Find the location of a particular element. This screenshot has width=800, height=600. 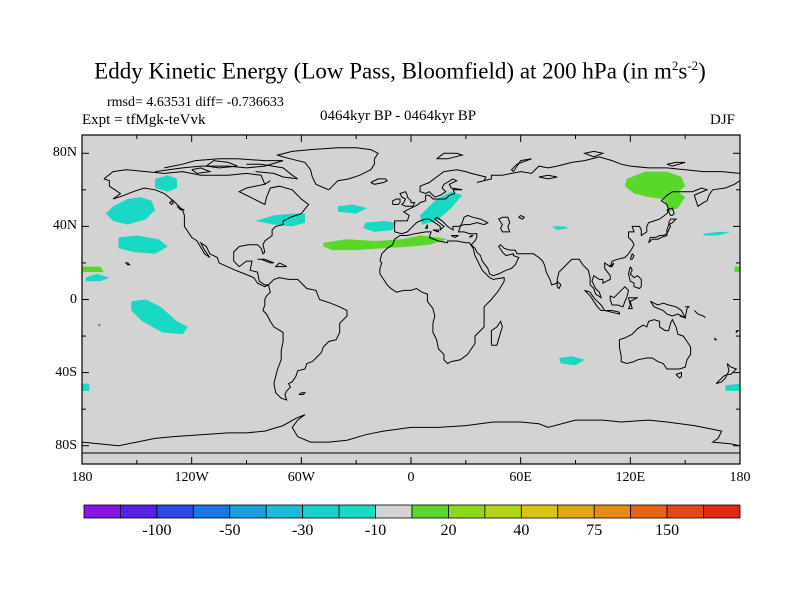

colorbar is located at coordinates (412, 511).